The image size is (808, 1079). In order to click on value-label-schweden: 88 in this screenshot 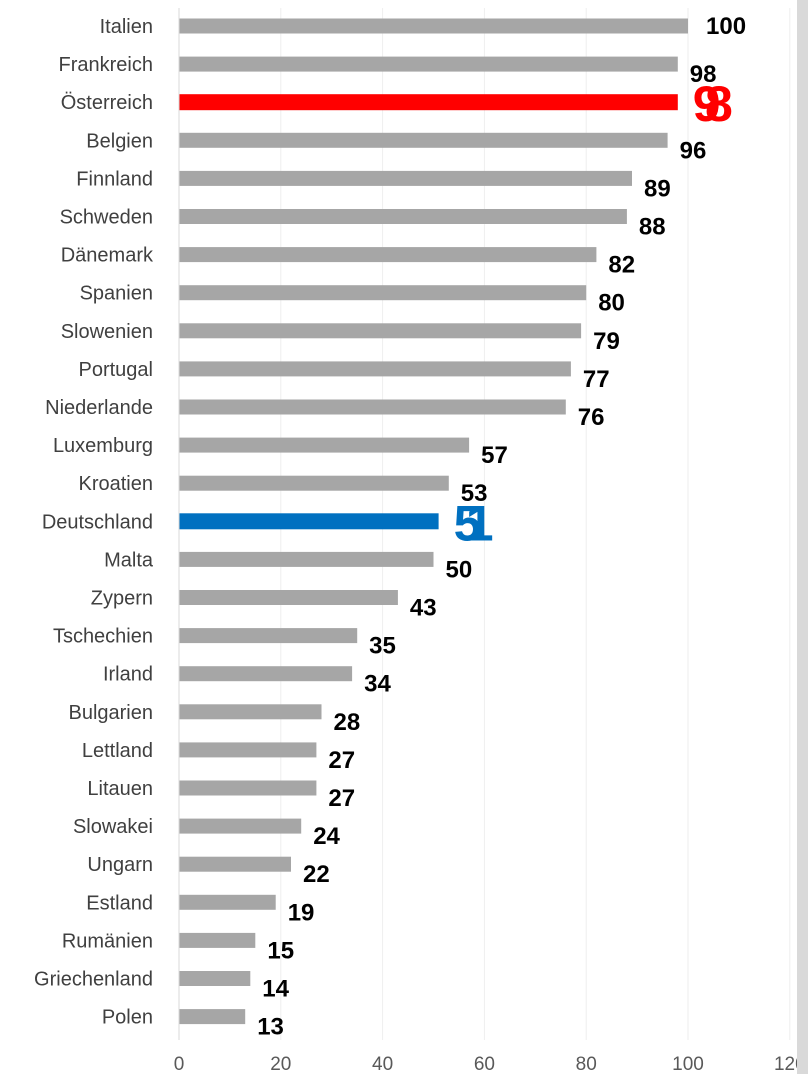, I will do `click(652, 227)`.